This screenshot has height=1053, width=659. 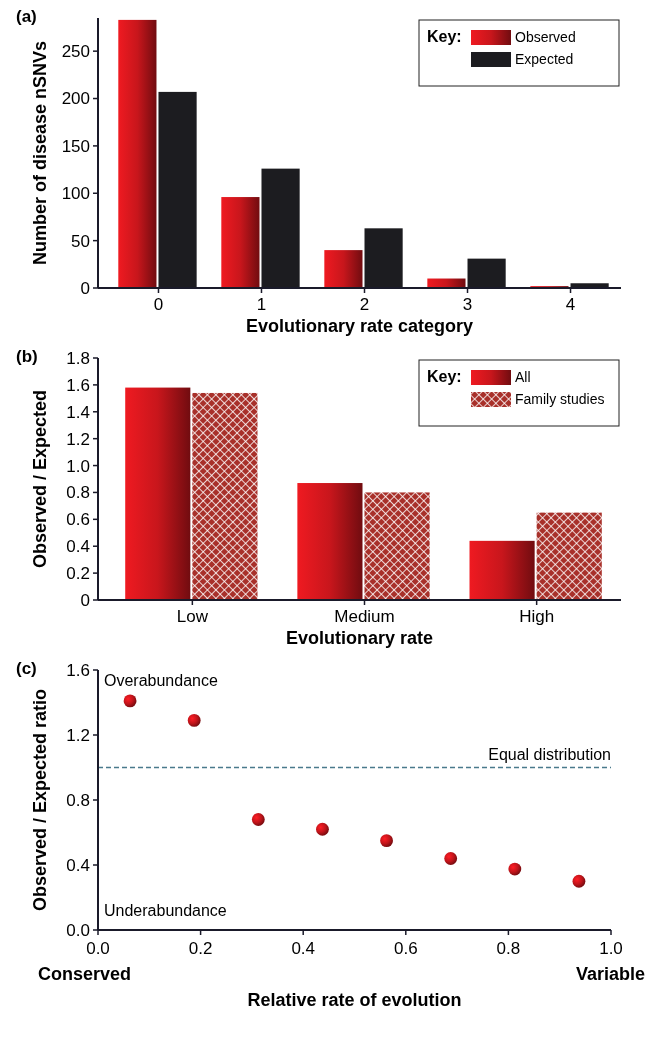 I want to click on chart-title: (b), so click(x=27, y=356).